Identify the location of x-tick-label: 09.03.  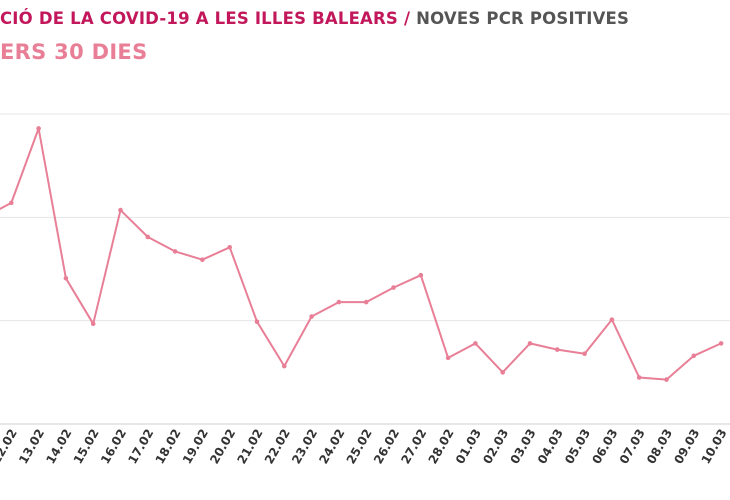
(686, 447).